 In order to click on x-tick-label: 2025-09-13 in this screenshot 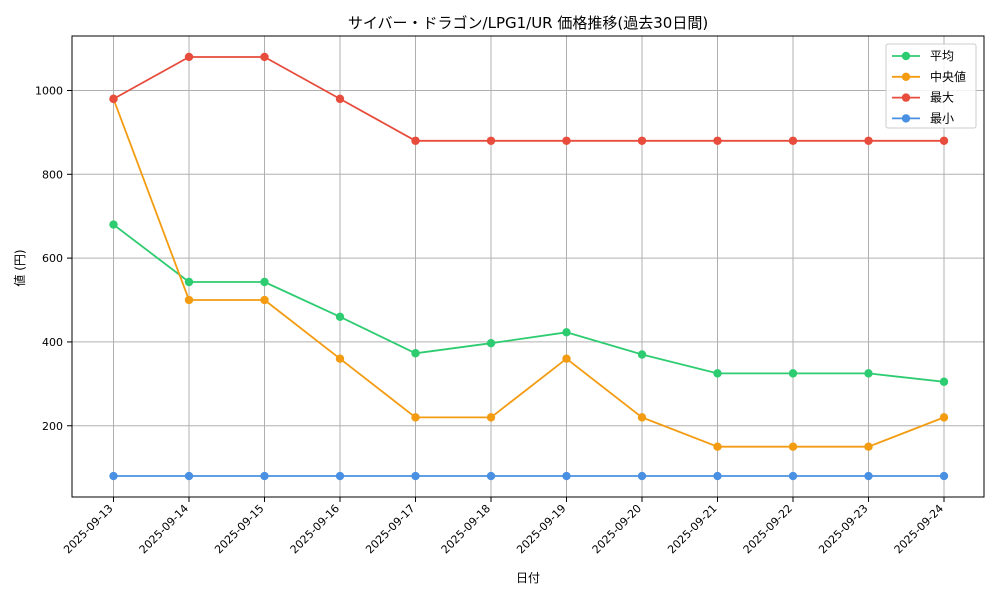, I will do `click(88, 529)`.